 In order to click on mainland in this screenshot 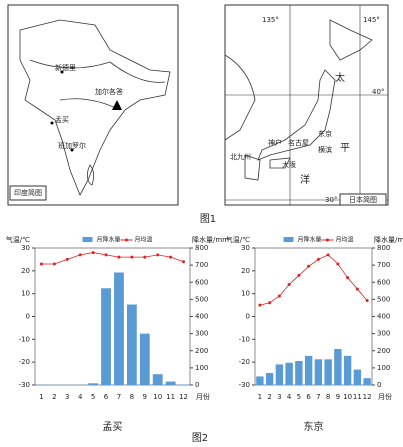, I will do `click(240, 97)`.